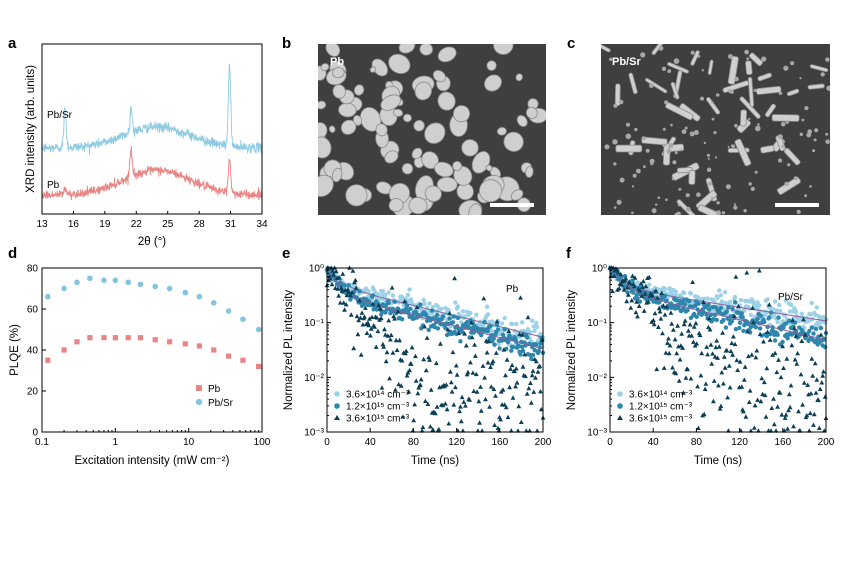 This screenshot has width=845, height=584. Describe the element at coordinates (105, 224) in the screenshot. I see `xrd-x-tick-label: 19` at that location.